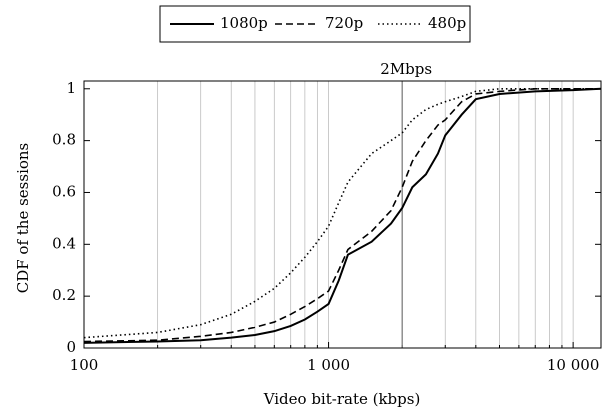 The image size is (606, 413). I want to click on y-tick-label: 0.8, so click(64, 140).